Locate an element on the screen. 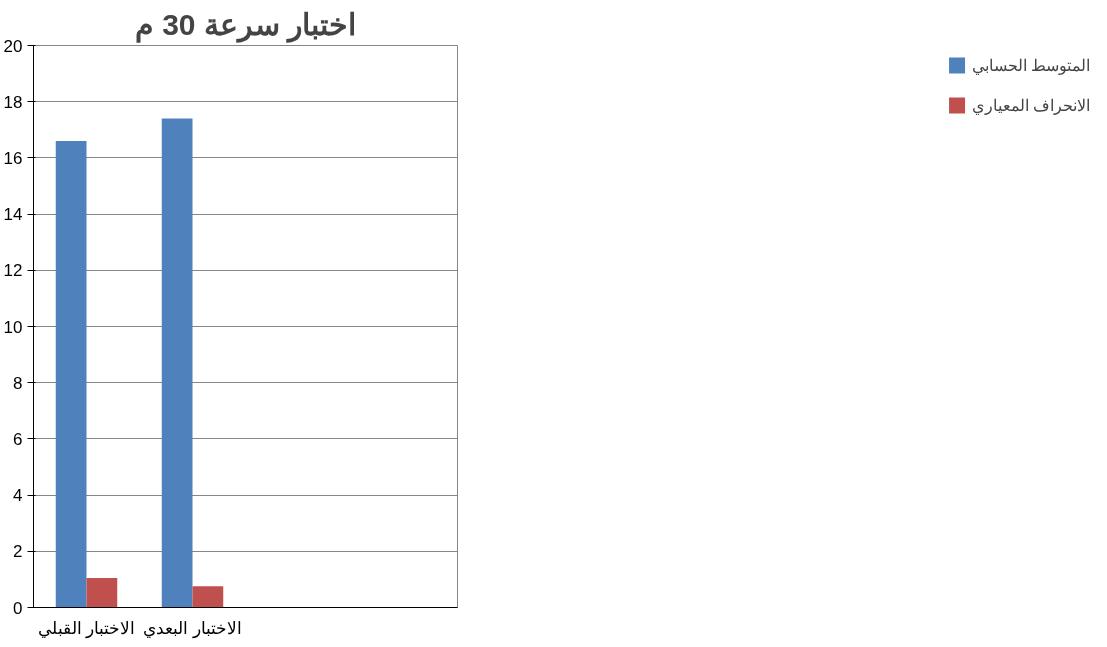  y-tick-label: 20 is located at coordinates (13, 46).